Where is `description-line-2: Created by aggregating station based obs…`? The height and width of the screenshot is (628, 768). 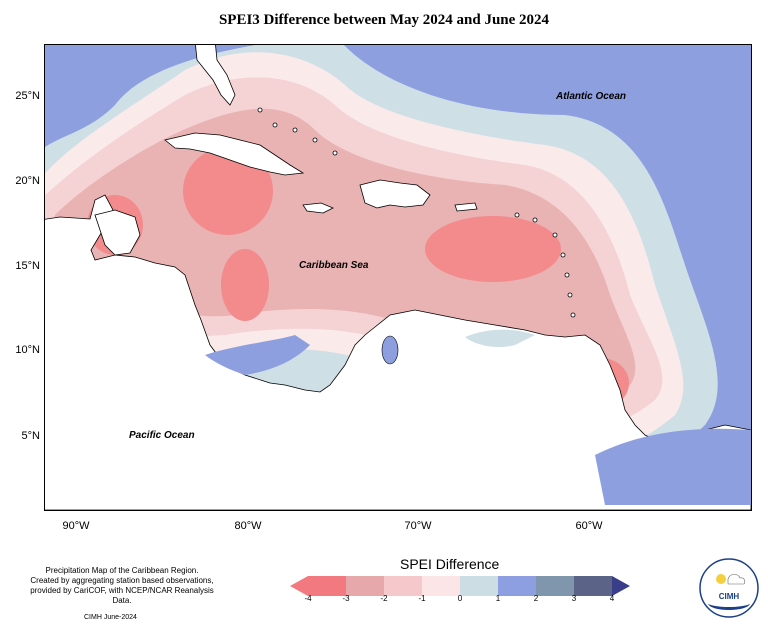 description-line-2: Created by aggregating station based obs… is located at coordinates (122, 580).